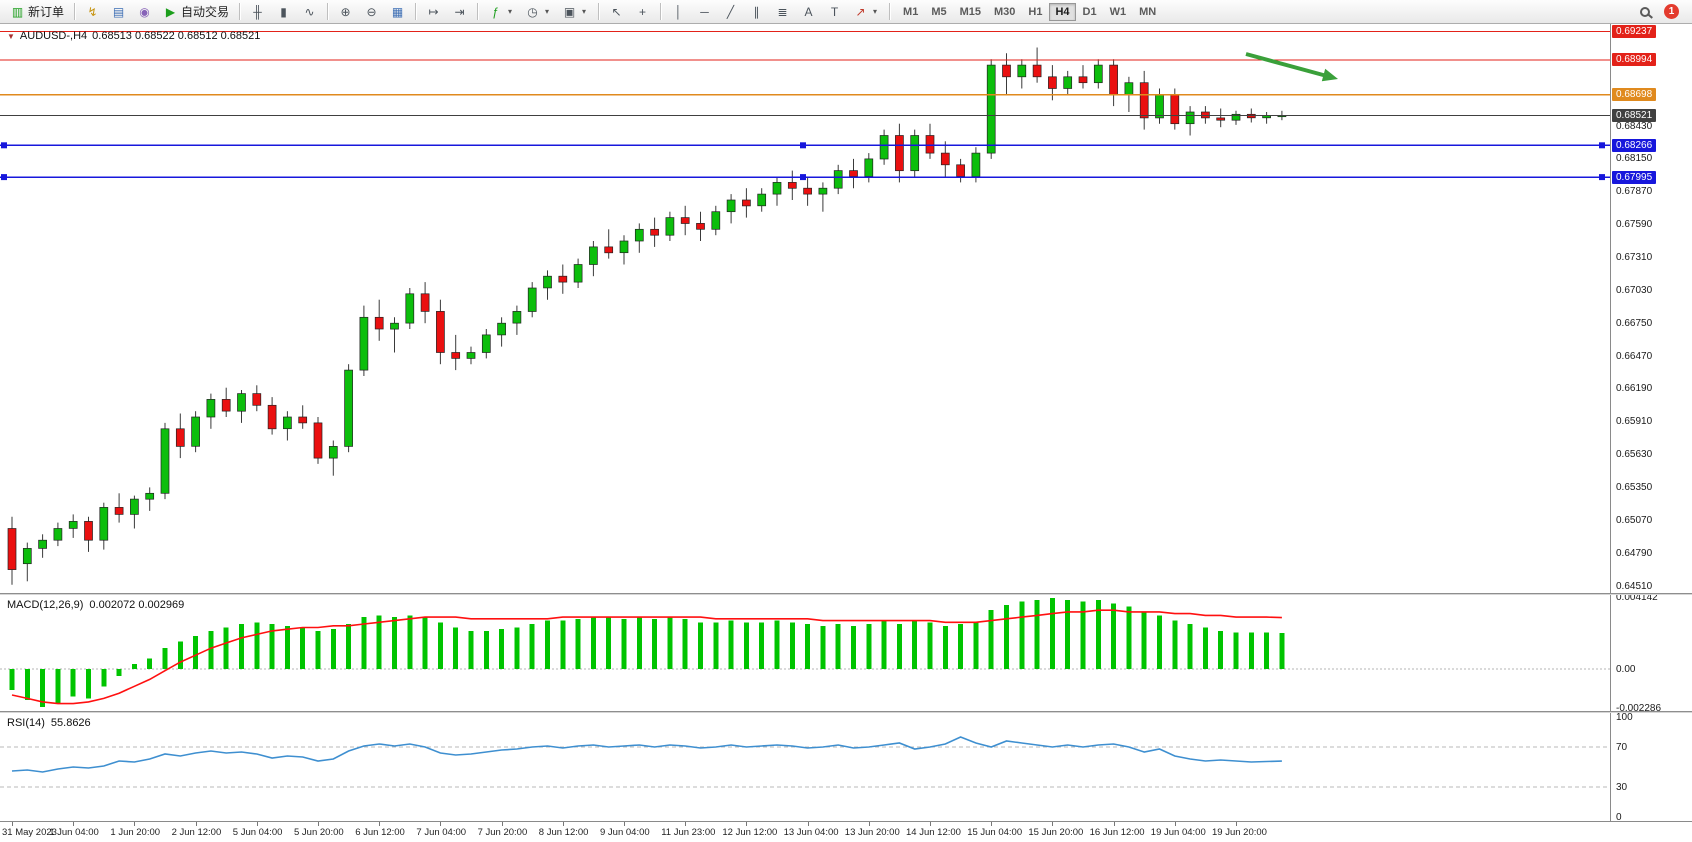  Describe the element at coordinates (933, 832) in the screenshot. I see `time-label: 14 Jun 12:00` at that location.